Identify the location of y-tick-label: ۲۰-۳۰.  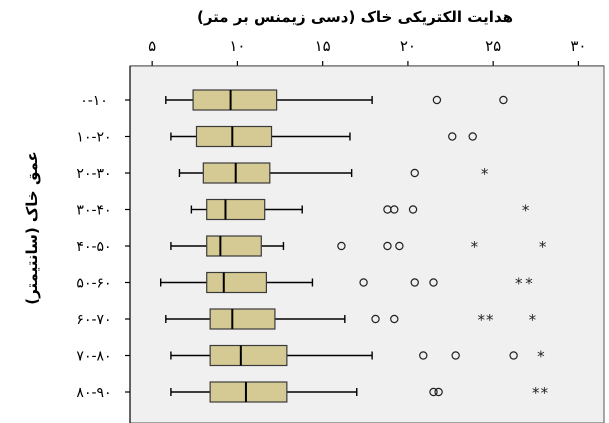
(93, 174).